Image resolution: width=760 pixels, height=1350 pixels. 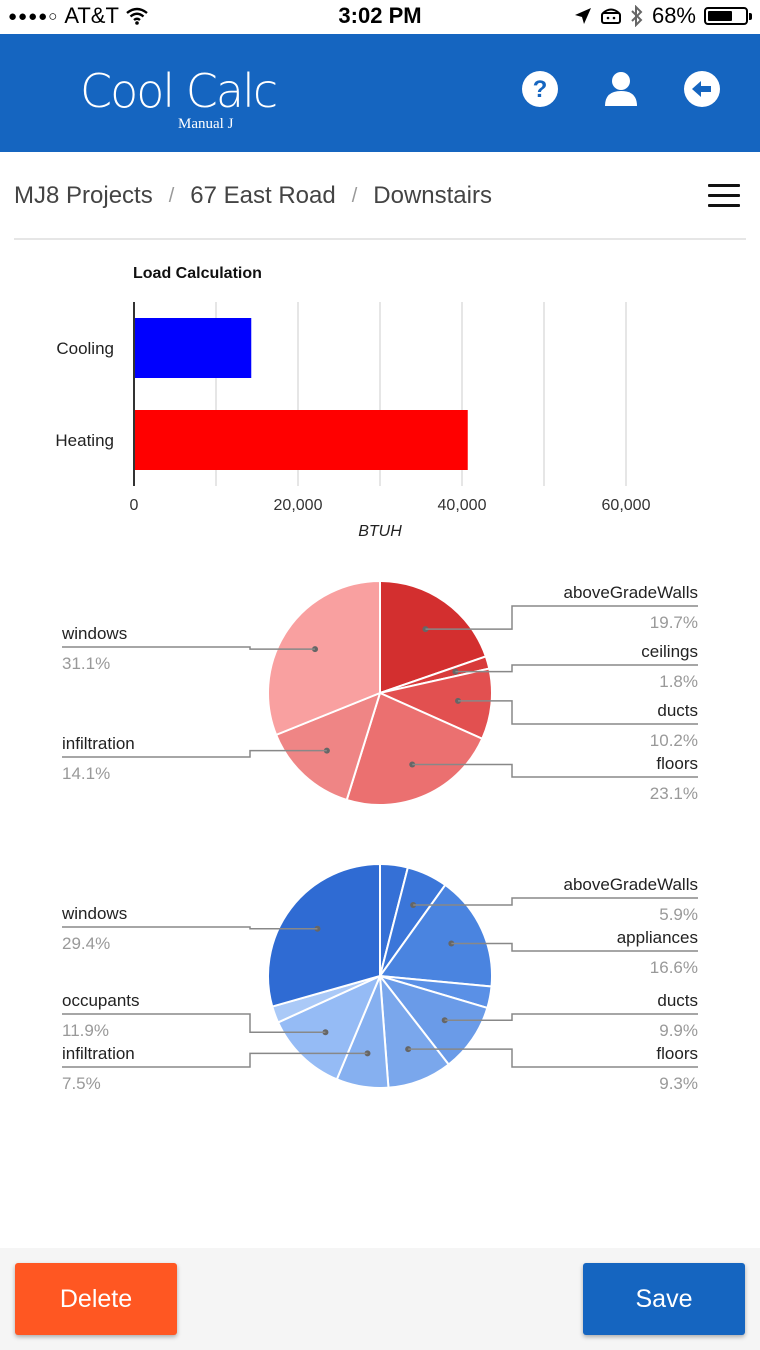 I want to click on status-right: 68%, so click(x=663, y=16).